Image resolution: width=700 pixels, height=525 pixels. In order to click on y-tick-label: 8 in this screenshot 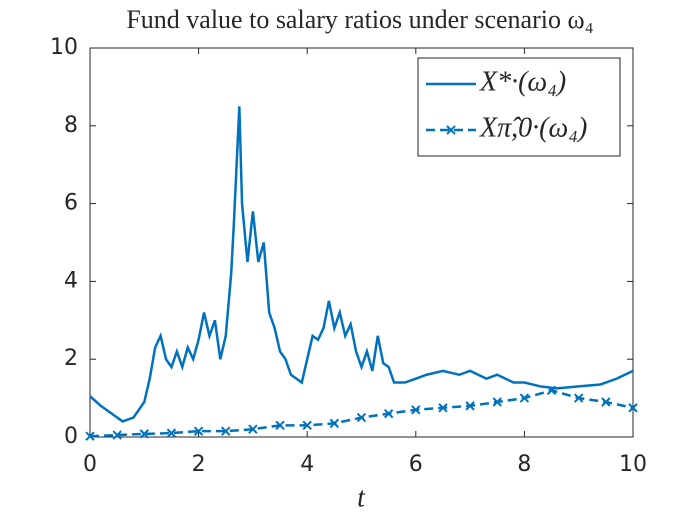, I will do `click(71, 125)`.